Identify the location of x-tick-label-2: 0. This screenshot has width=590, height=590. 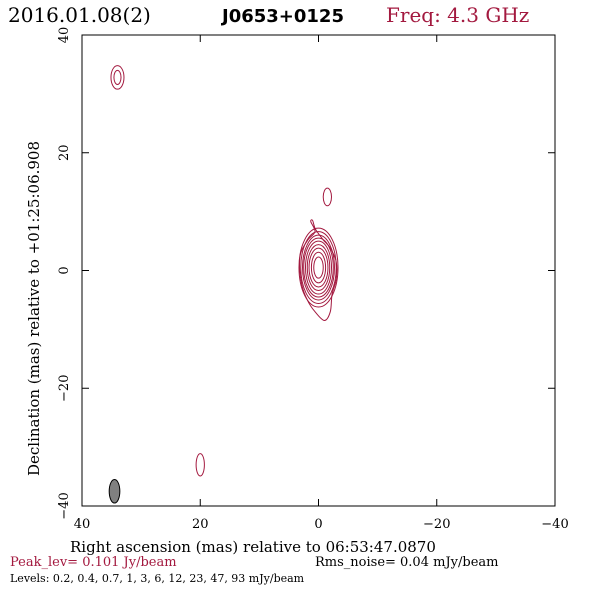
(318, 524).